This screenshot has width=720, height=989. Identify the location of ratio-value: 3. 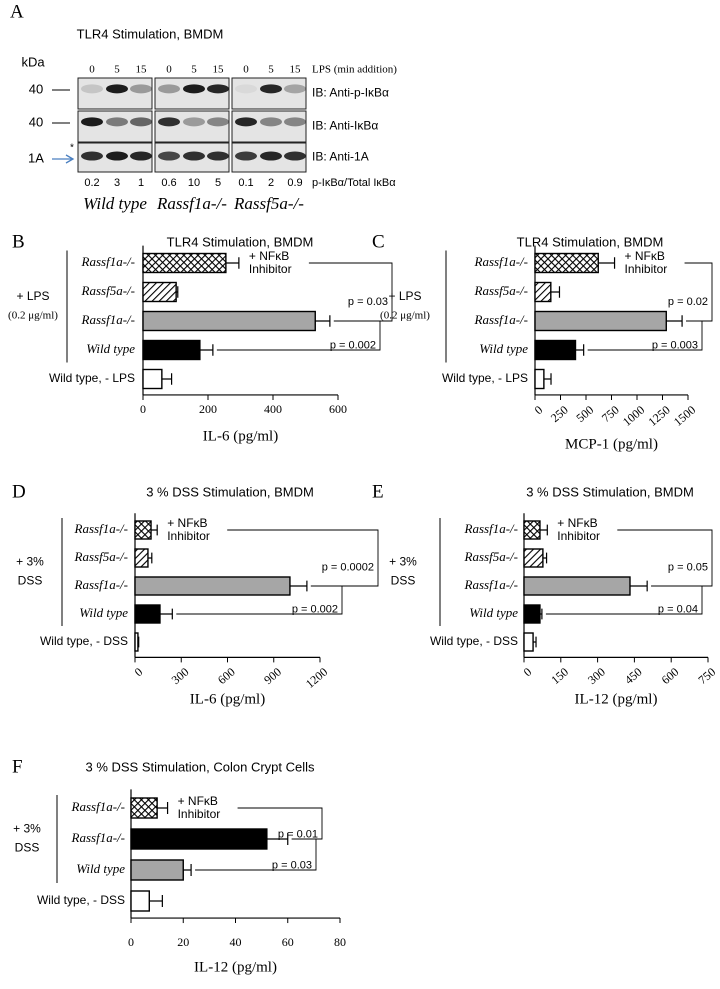
(117, 183).